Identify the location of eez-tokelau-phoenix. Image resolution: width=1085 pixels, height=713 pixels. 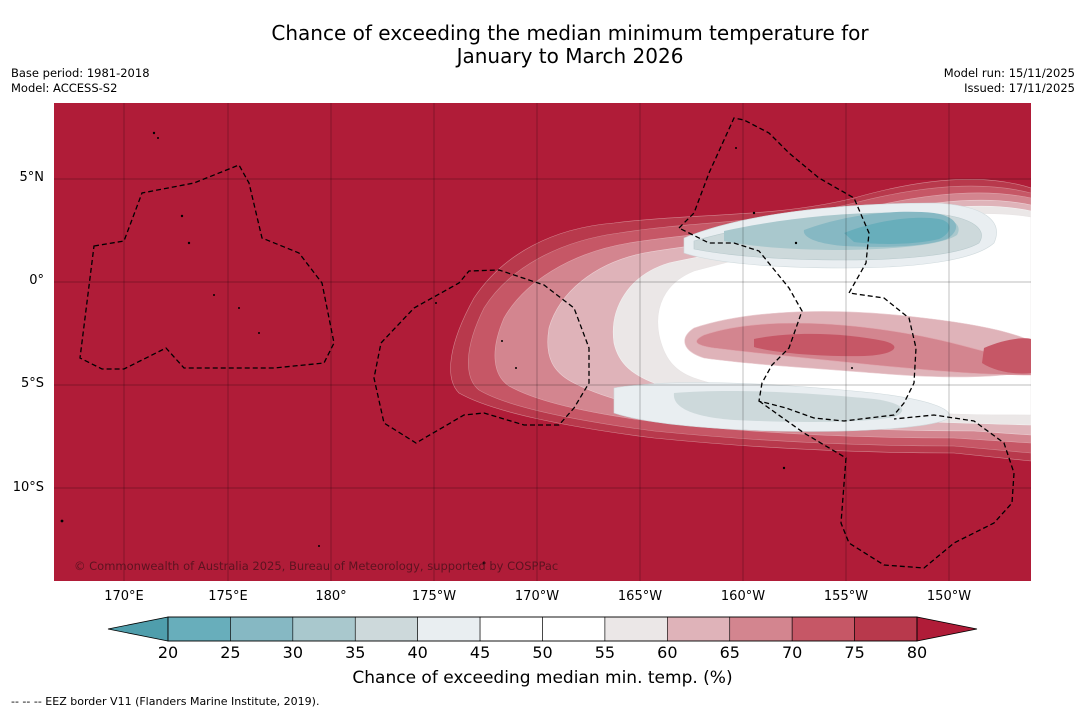
(481, 356).